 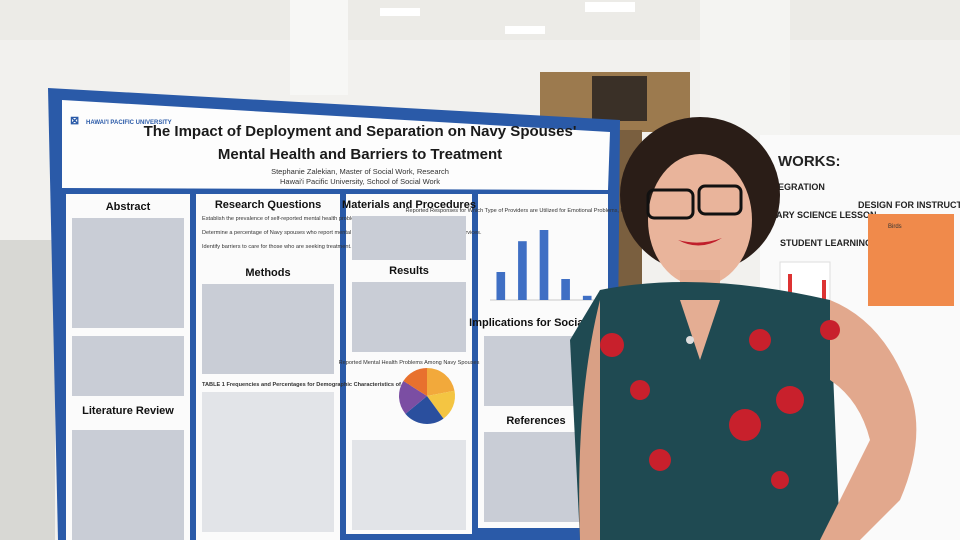 What do you see at coordinates (267, 273) in the screenshot?
I see `section-heading: Methods` at bounding box center [267, 273].